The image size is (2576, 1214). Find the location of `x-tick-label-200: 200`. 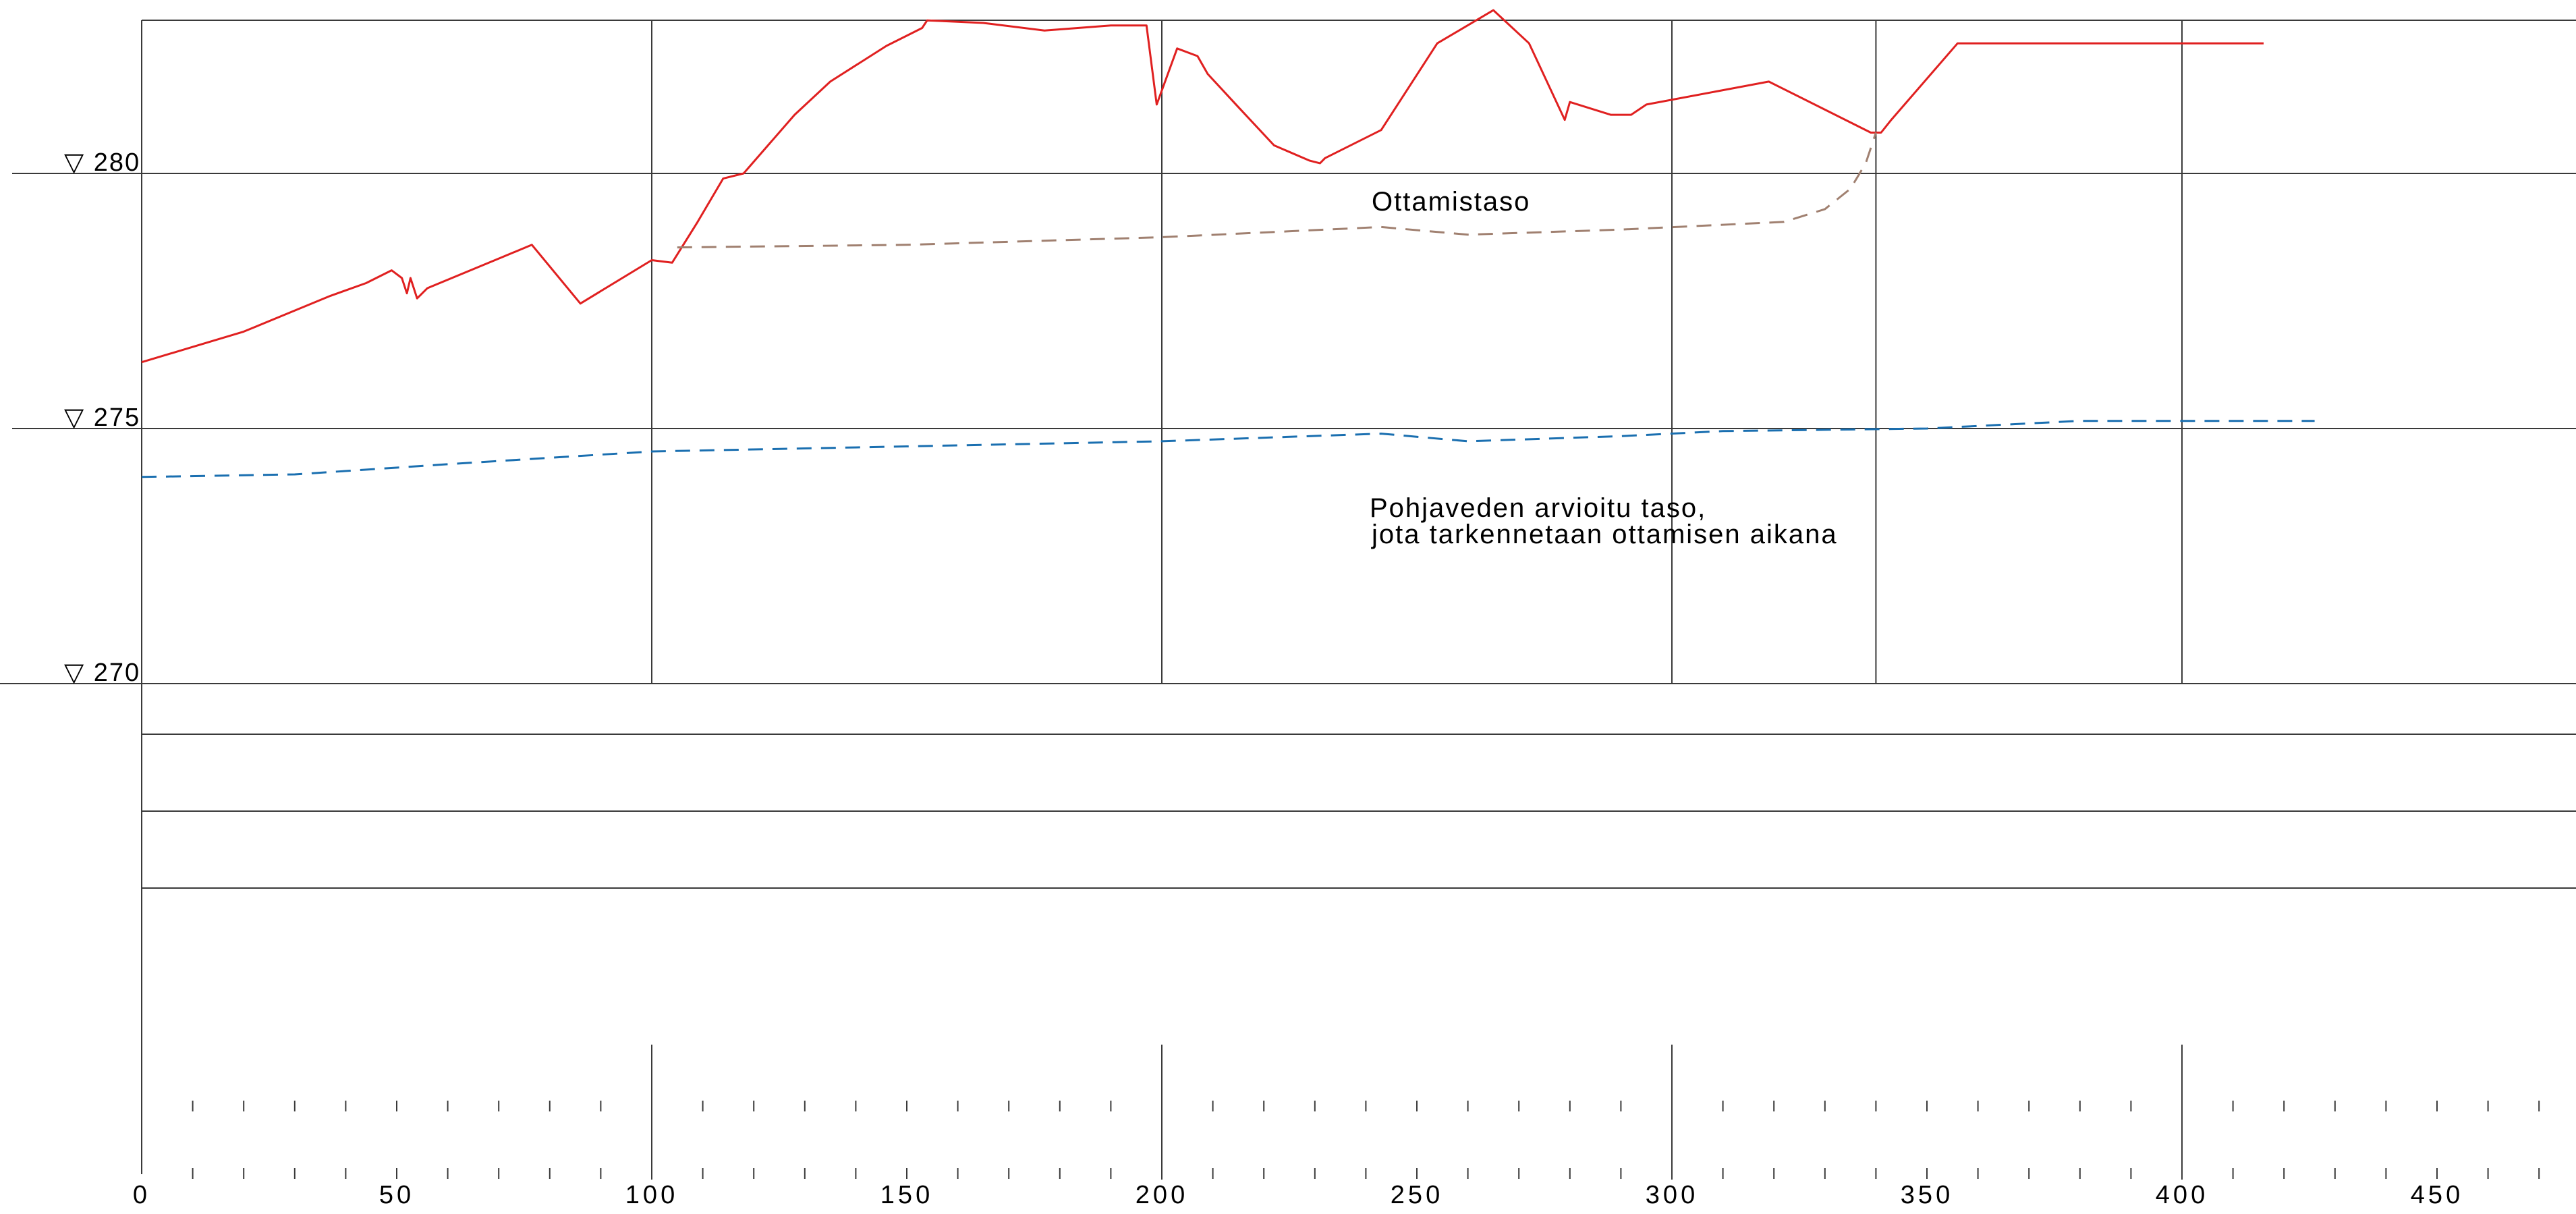

x-tick-label-200: 200 is located at coordinates (1162, 1195).